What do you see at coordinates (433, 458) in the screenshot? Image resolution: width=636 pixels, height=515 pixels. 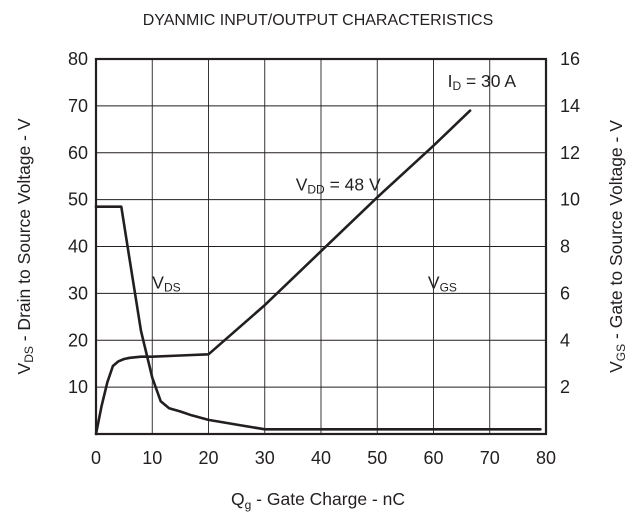 I see `x-tick-label: 60` at bounding box center [433, 458].